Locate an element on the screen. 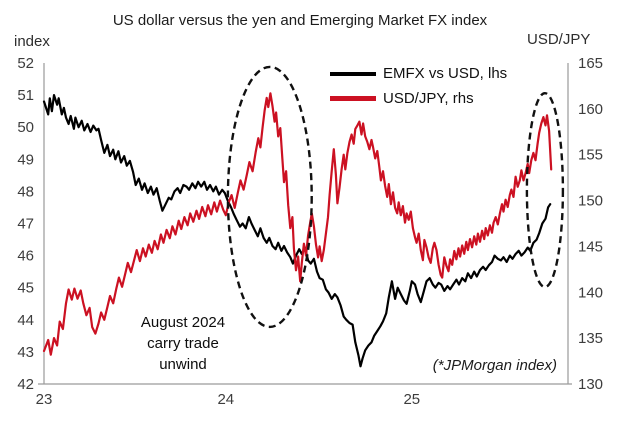  left-axis-tick: 49 is located at coordinates (25, 159).